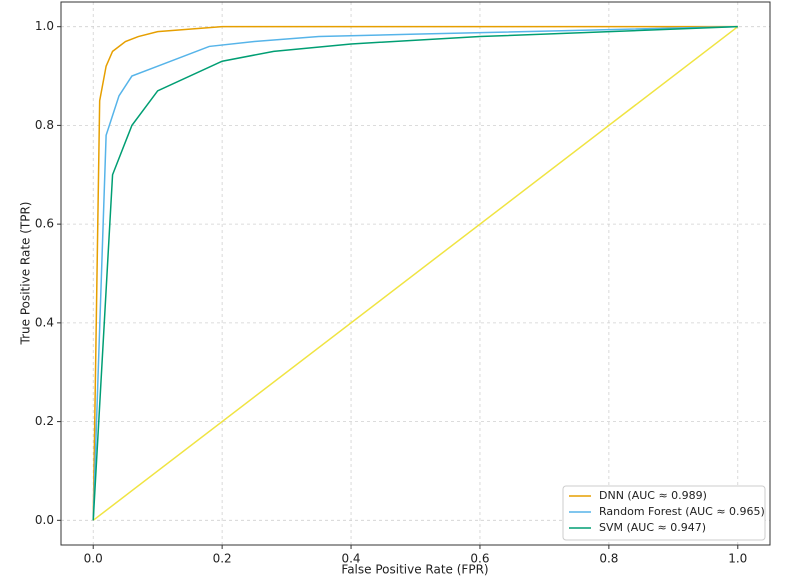 This screenshot has width=799, height=586. Describe the element at coordinates (44, 224) in the screenshot. I see `y-tick-label: 0.6` at that location.